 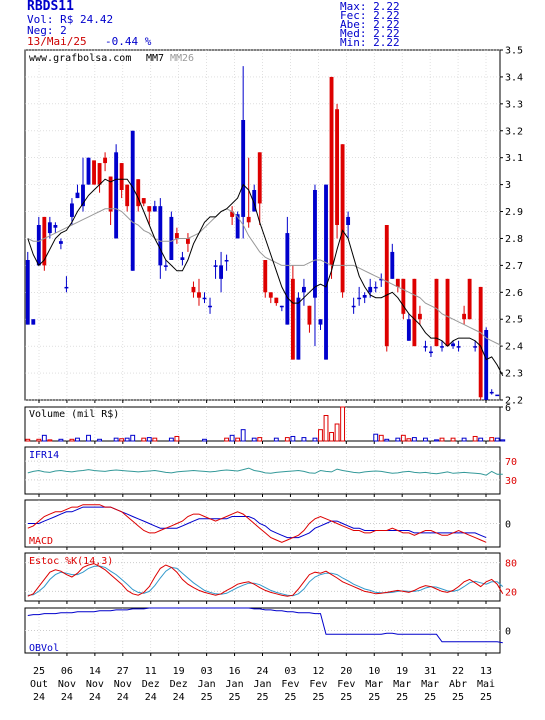 What do you see at coordinates (123, 697) in the screenshot?
I see `x-tick-year: 24` at bounding box center [123, 697].